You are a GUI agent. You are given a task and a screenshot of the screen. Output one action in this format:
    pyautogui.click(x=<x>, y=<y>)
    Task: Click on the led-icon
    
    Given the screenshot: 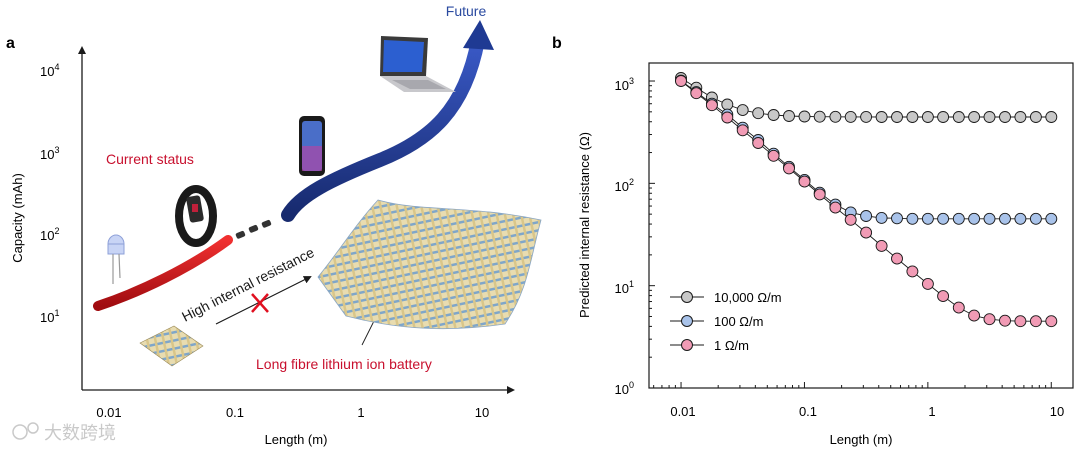 What is the action you would take?
    pyautogui.click(x=116, y=259)
    